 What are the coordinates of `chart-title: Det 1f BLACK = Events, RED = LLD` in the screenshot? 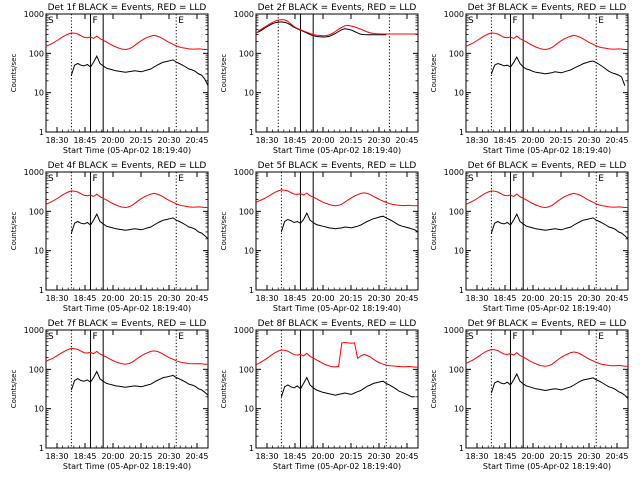 It's located at (127, 8).